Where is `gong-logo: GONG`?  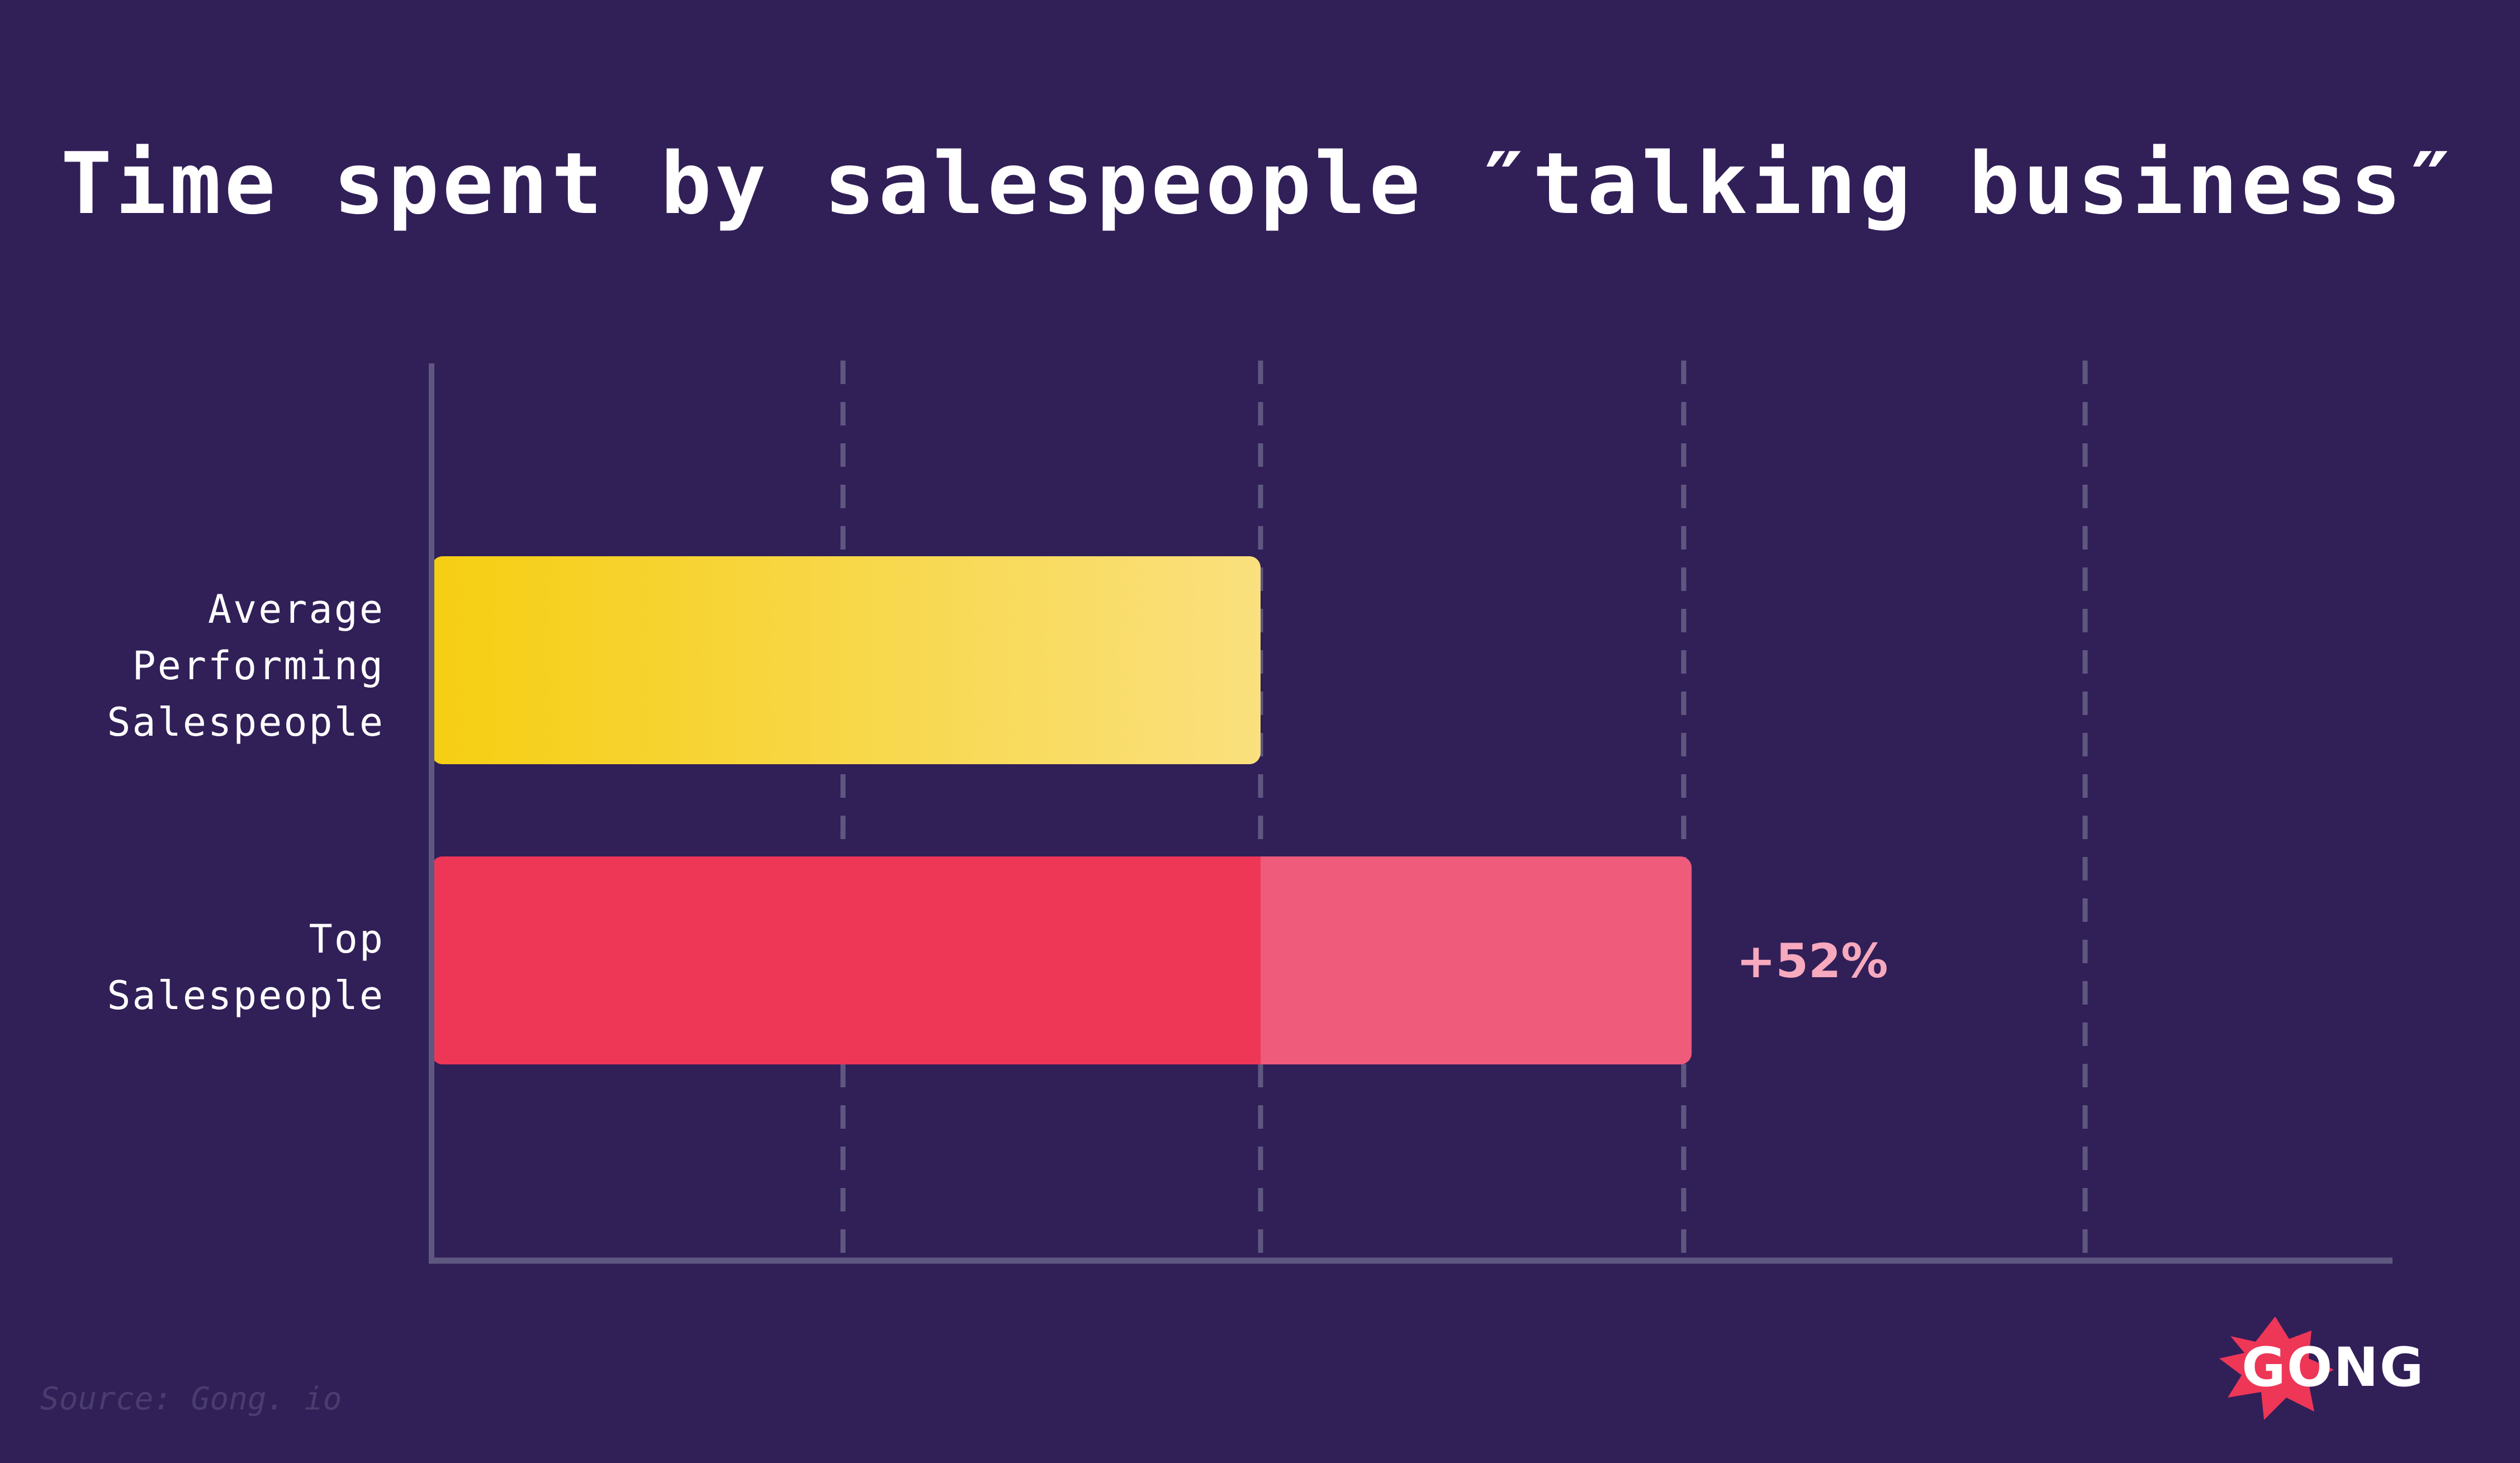
gong-logo: GONG is located at coordinates (2319, 1370).